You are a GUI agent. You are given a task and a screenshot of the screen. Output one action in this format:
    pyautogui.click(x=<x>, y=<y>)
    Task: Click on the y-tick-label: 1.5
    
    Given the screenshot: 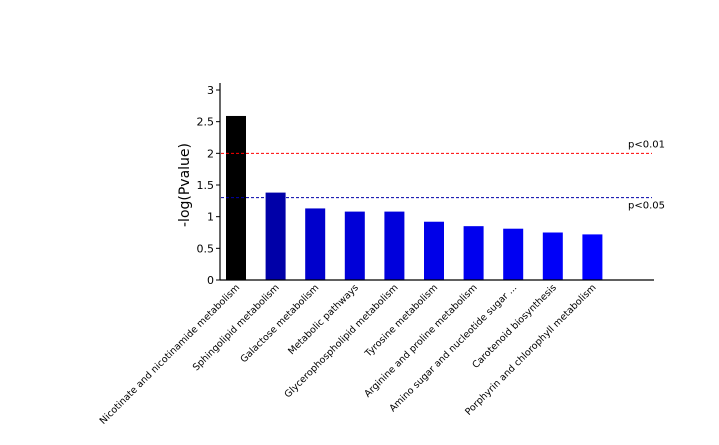 What is the action you would take?
    pyautogui.click(x=206, y=185)
    